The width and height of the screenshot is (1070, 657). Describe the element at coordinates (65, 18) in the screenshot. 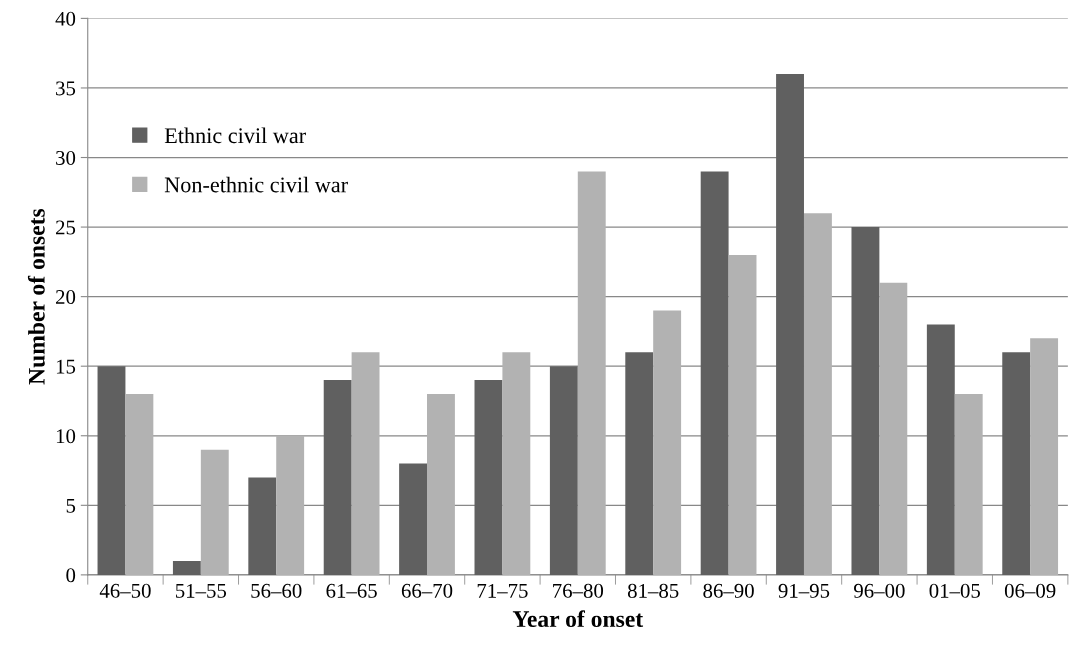

I see `y-tick-label: 40` at that location.